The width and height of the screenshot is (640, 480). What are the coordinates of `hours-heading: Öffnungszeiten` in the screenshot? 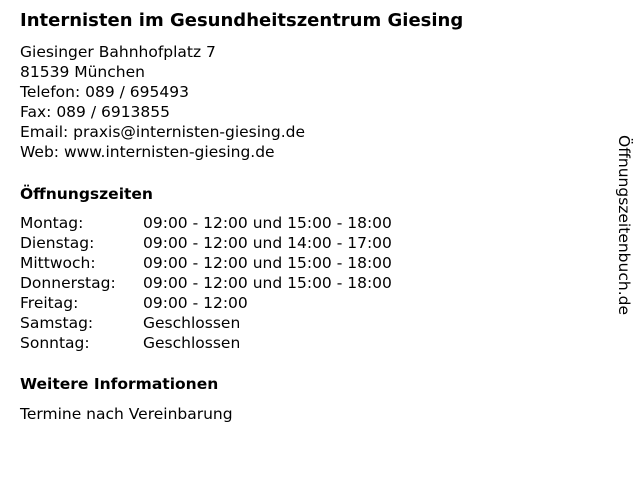 It's located at (86, 194).